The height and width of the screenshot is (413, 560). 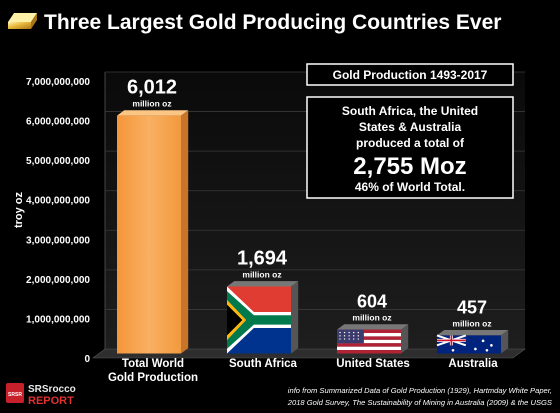 What do you see at coordinates (410, 127) in the screenshot?
I see `summary-line-2: States & Australia` at bounding box center [410, 127].